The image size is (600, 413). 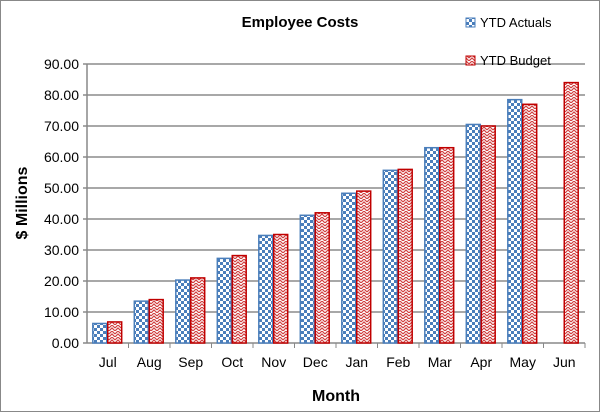 I want to click on x-tick-label: May, so click(x=523, y=362).